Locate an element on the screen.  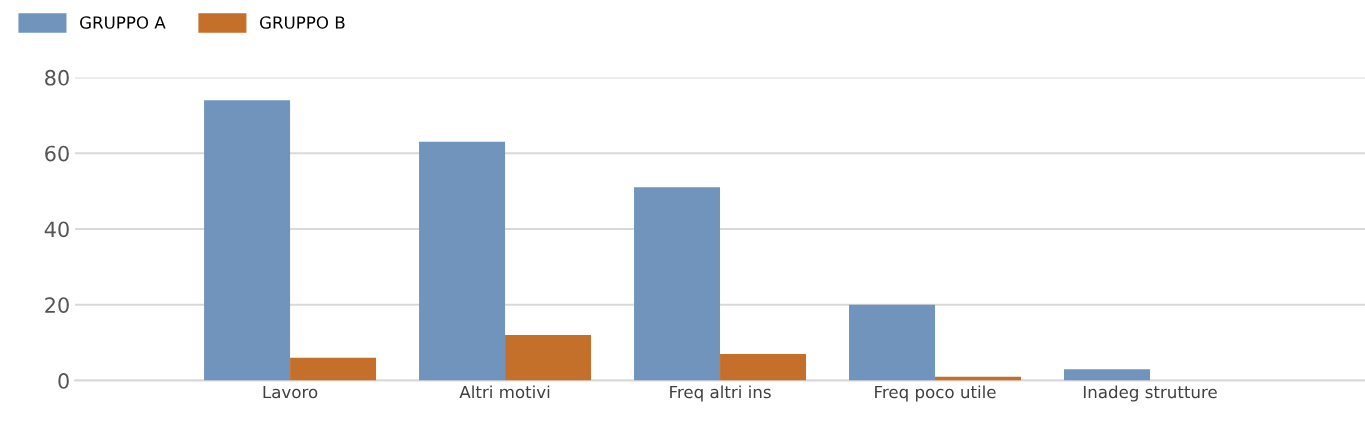
x-tick-label: Lavoro is located at coordinates (290, 392).